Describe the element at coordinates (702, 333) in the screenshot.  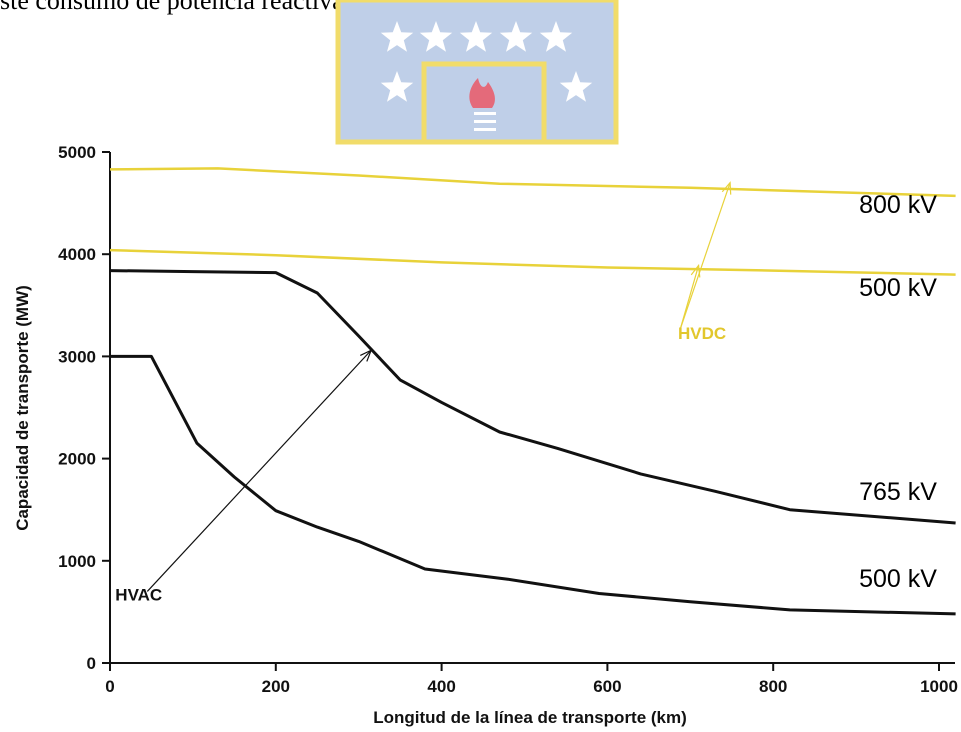
I see `annotation-label-hvdc: HVDC` at that location.